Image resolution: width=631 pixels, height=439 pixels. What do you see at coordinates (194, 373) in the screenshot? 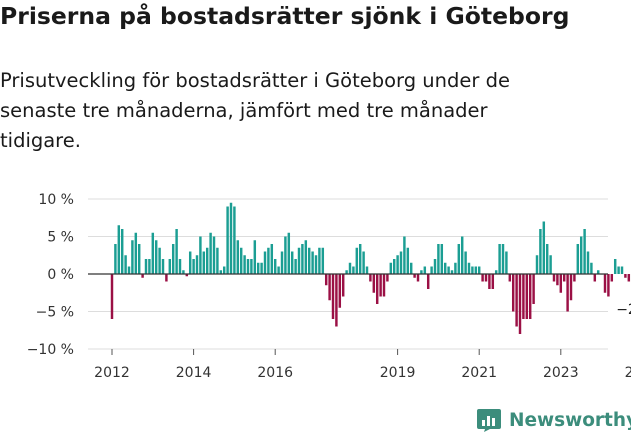
I see `x-tick-label: 2014` at bounding box center [194, 373].